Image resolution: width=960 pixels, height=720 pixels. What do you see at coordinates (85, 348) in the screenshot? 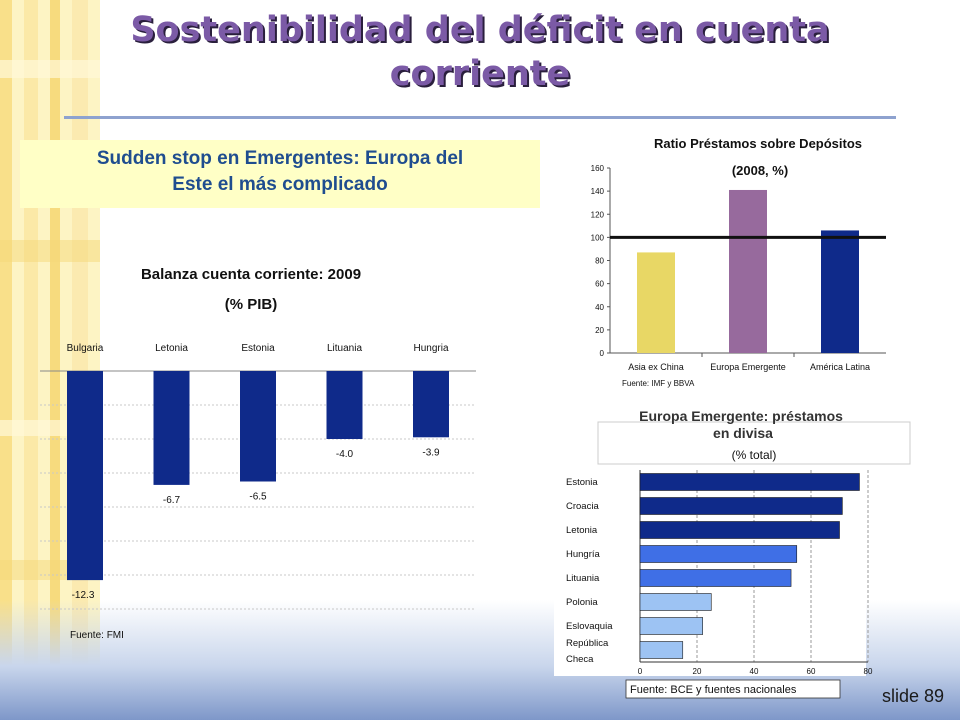
I see `chart1-category-label: Bulgaria` at bounding box center [85, 348].